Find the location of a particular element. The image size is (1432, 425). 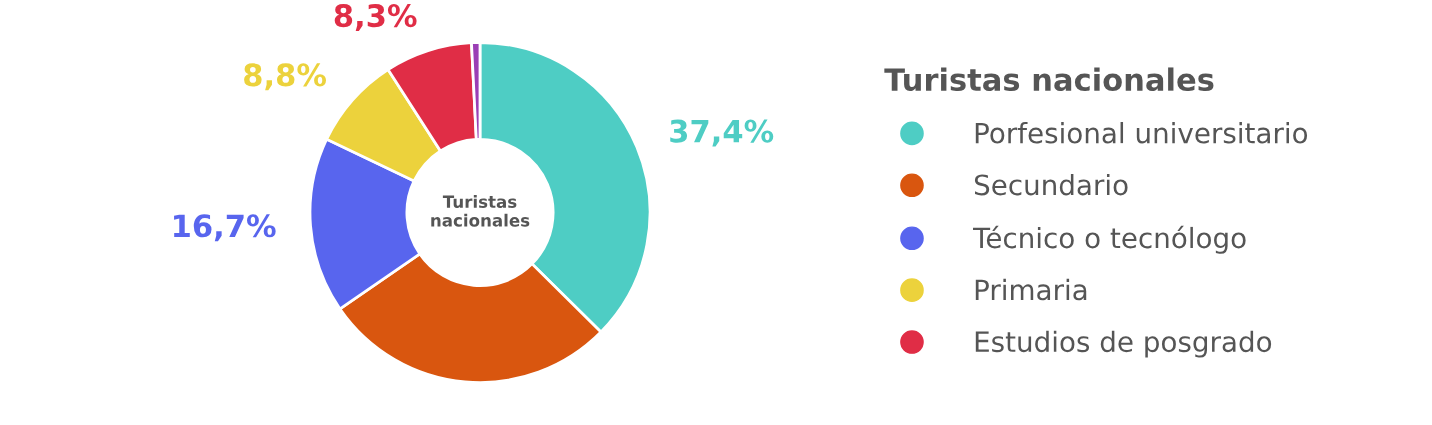

data-label: 37,4% is located at coordinates (722, 133).